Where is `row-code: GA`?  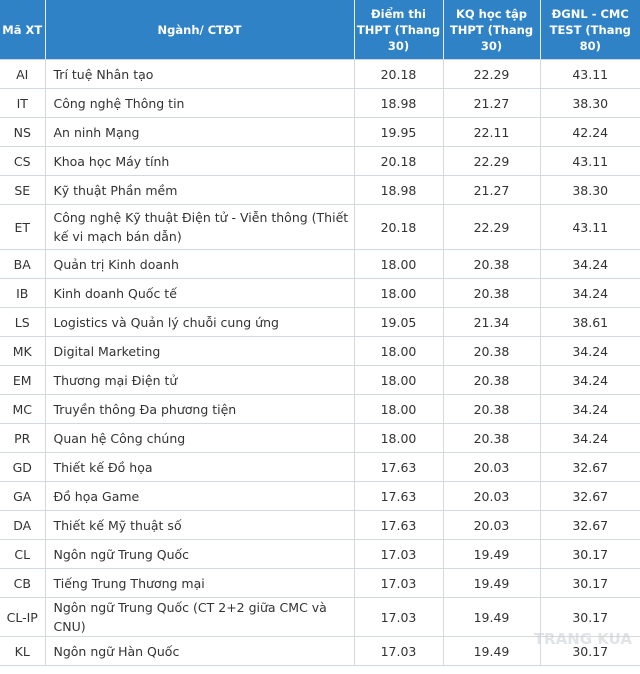
row-code: GA is located at coordinates (23, 496).